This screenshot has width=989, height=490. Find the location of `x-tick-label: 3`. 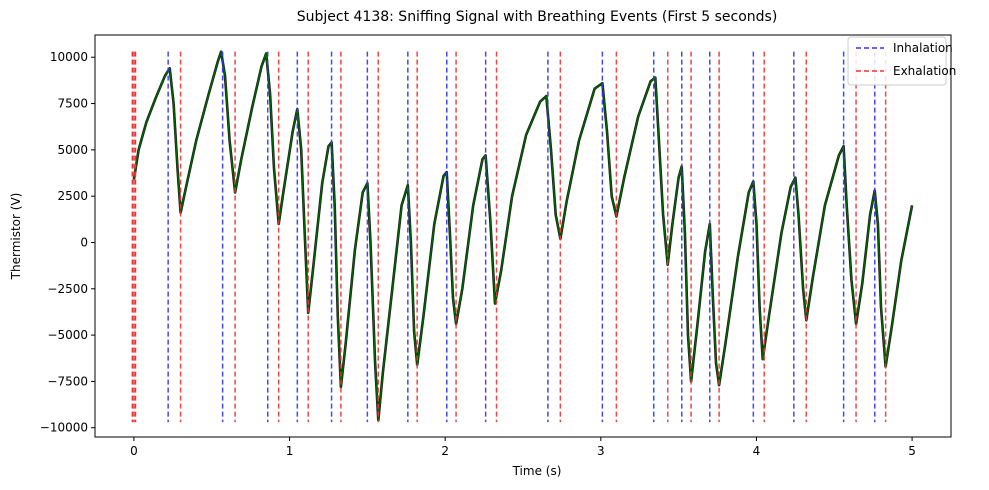

x-tick-label: 3 is located at coordinates (601, 451).